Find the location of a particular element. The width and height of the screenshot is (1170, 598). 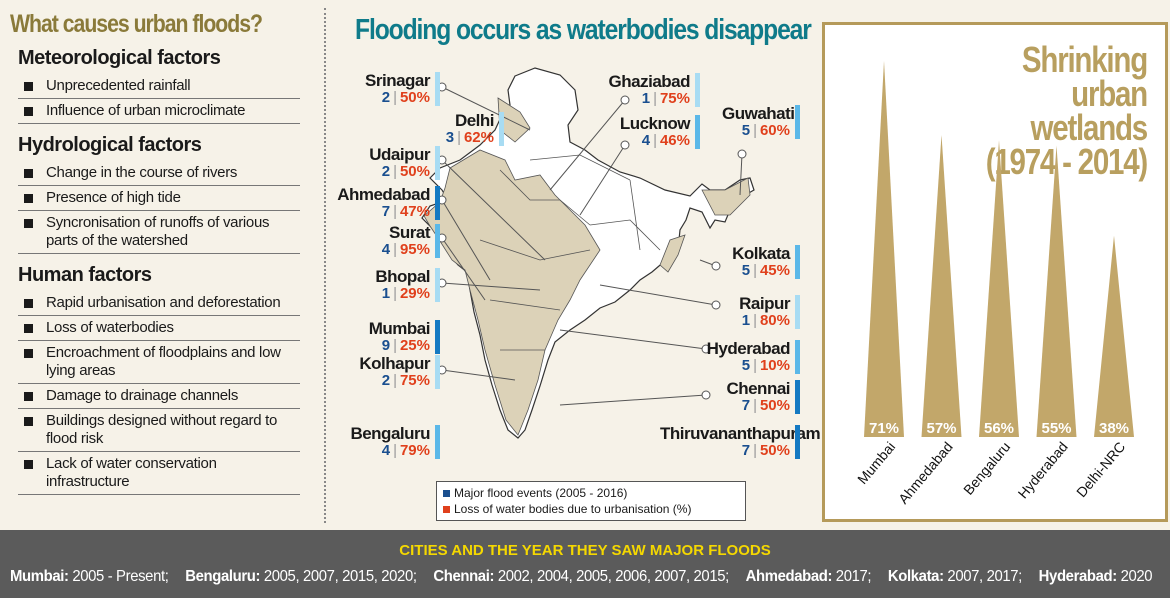

flood-year-entry: Hyderabad: 2020 is located at coordinates (1096, 576).